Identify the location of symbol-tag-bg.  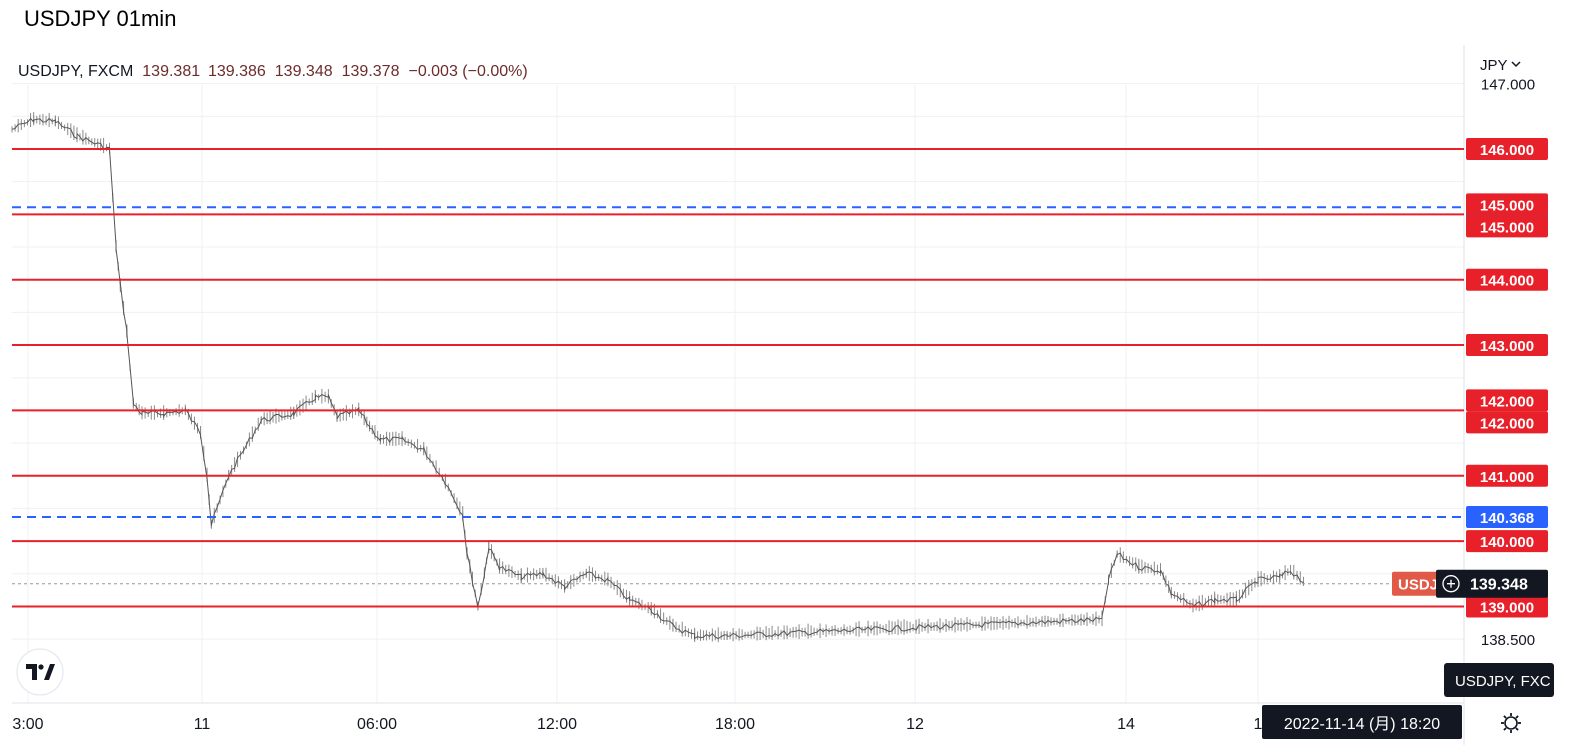
(1416, 583).